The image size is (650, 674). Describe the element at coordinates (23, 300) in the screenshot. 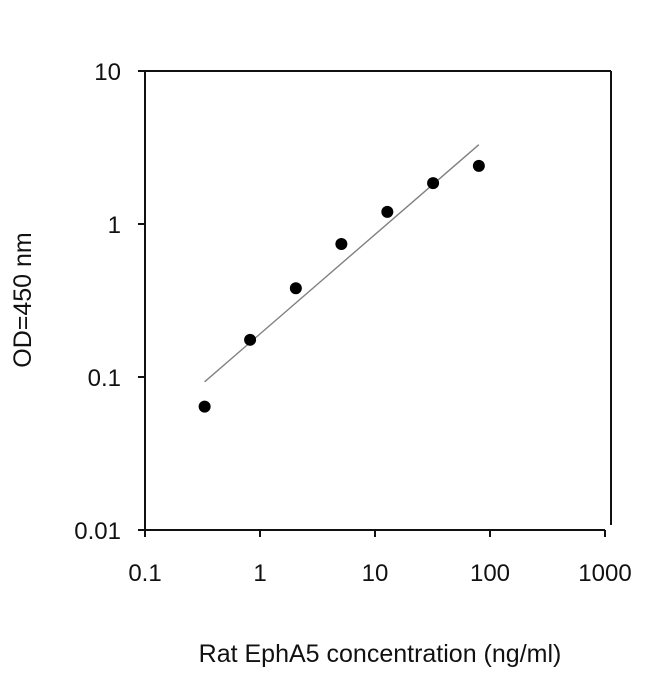

I see `y-axis-title: OD=450 nm` at that location.